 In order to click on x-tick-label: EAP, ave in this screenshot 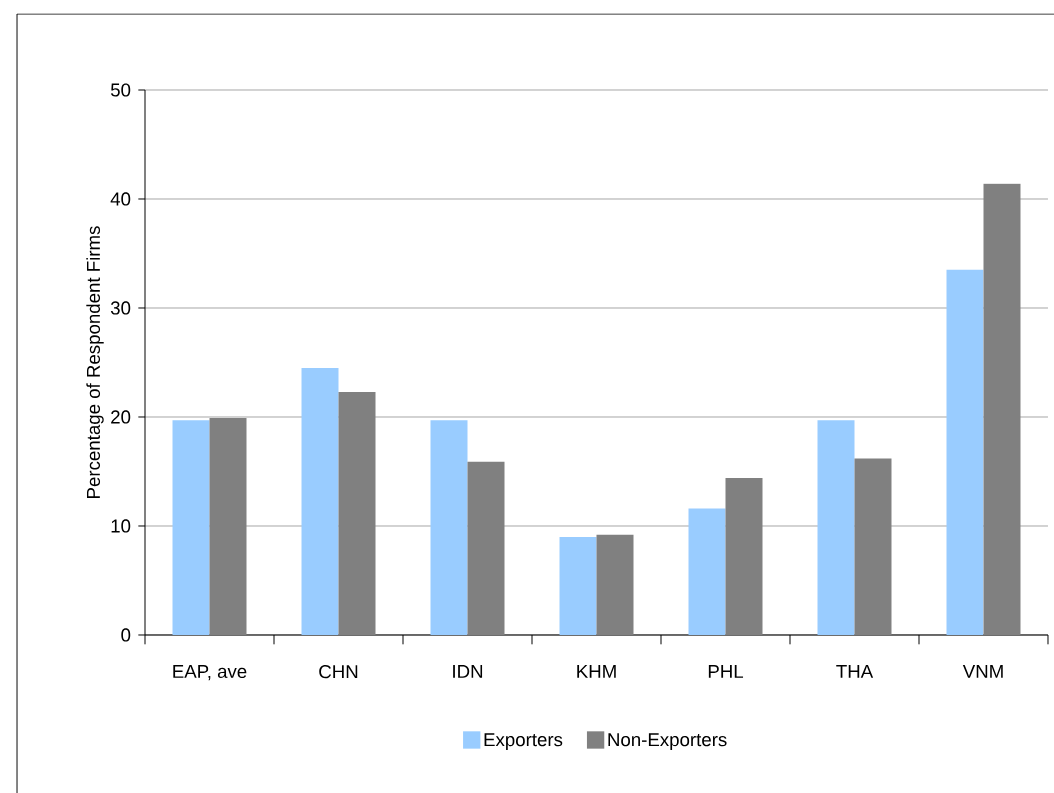, I will do `click(210, 673)`.